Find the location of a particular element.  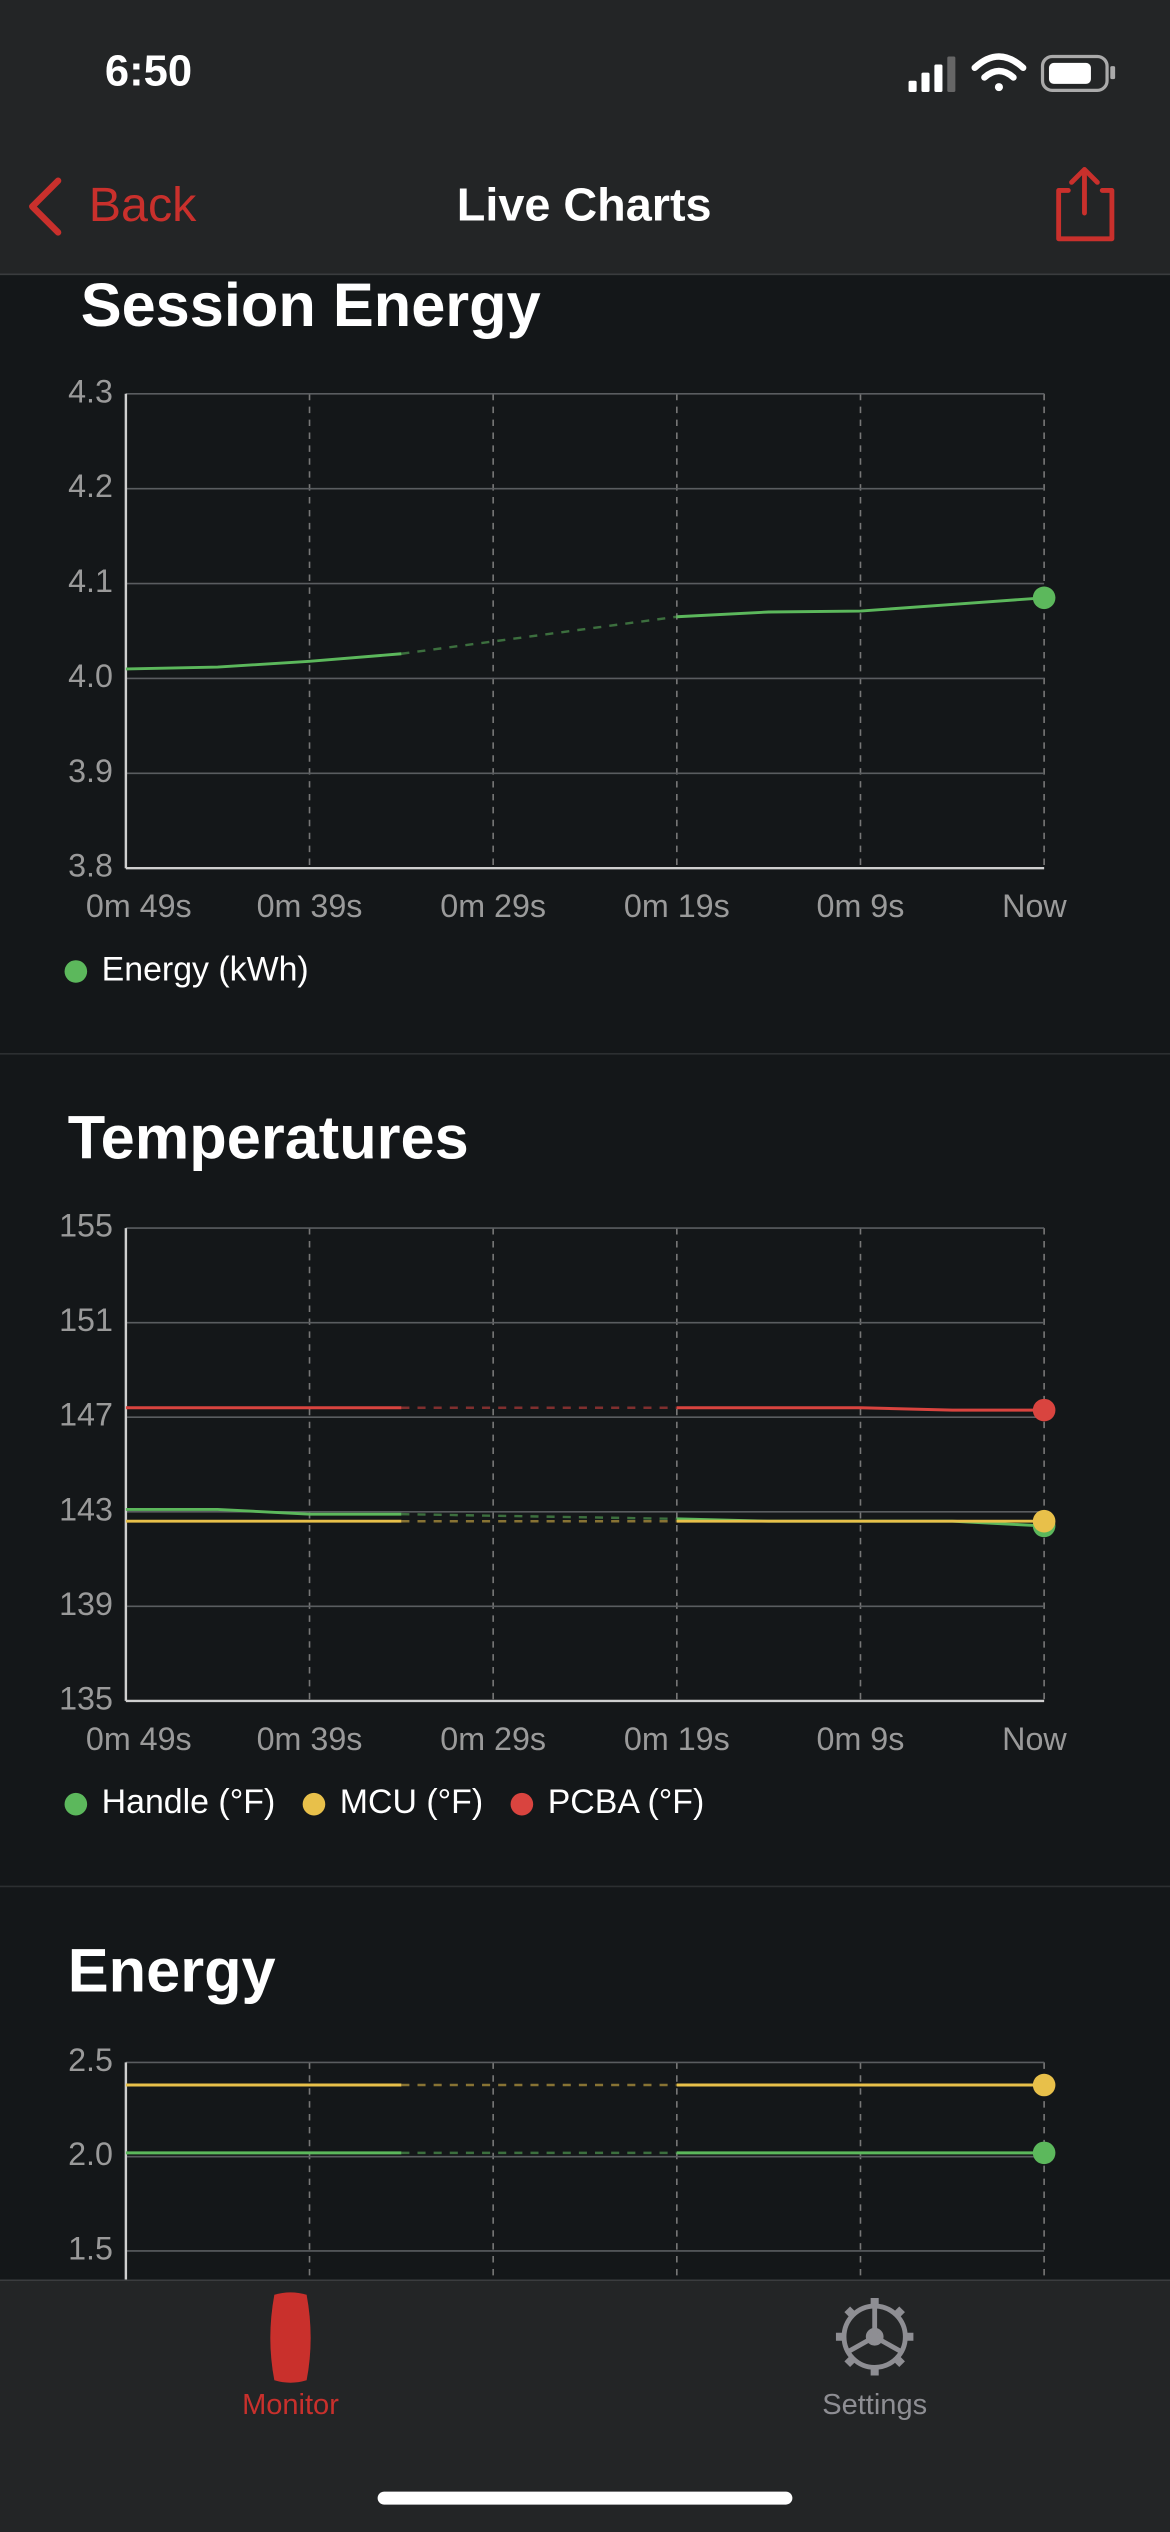

signal-icon is located at coordinates (932, 74).